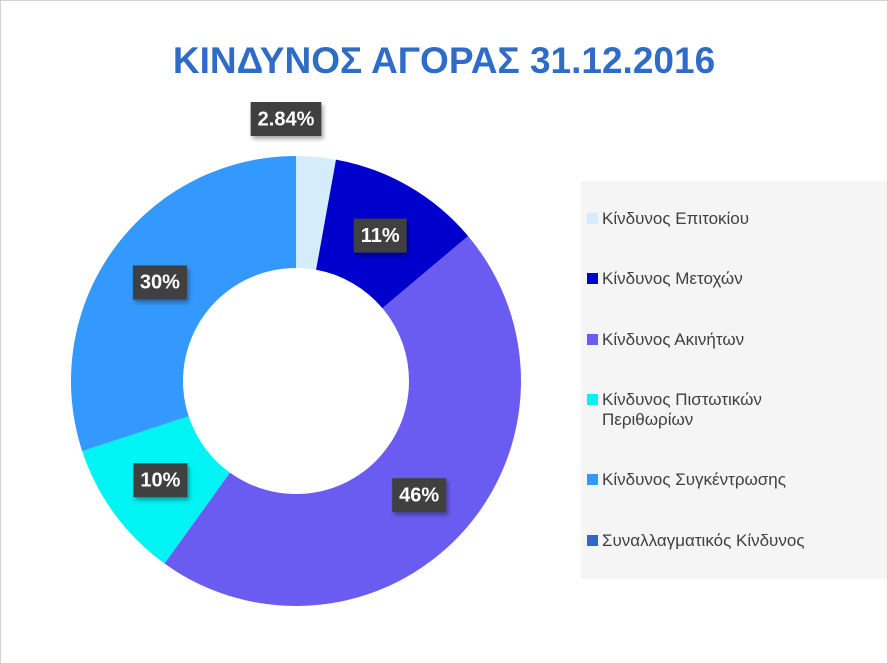 This screenshot has height=664, width=888. I want to click on legend-item: Κίνδυνος Επιτοκίου, so click(734, 219).